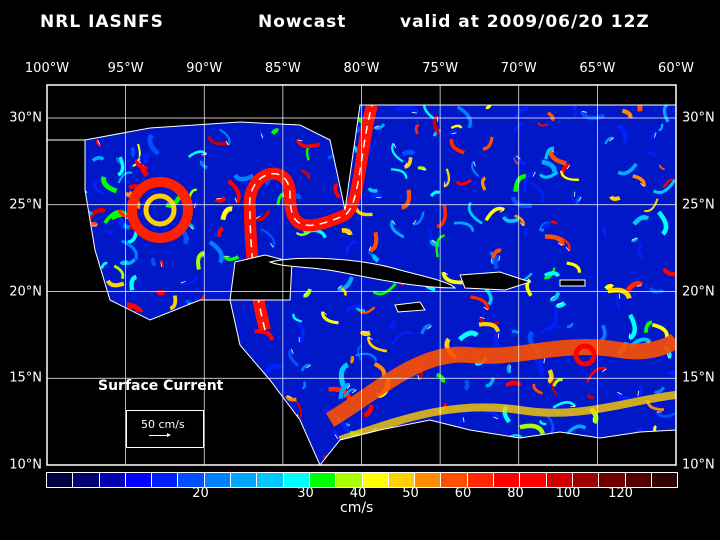 The width and height of the screenshot is (720, 540). I want to click on current-vectors, so click(310, 217).